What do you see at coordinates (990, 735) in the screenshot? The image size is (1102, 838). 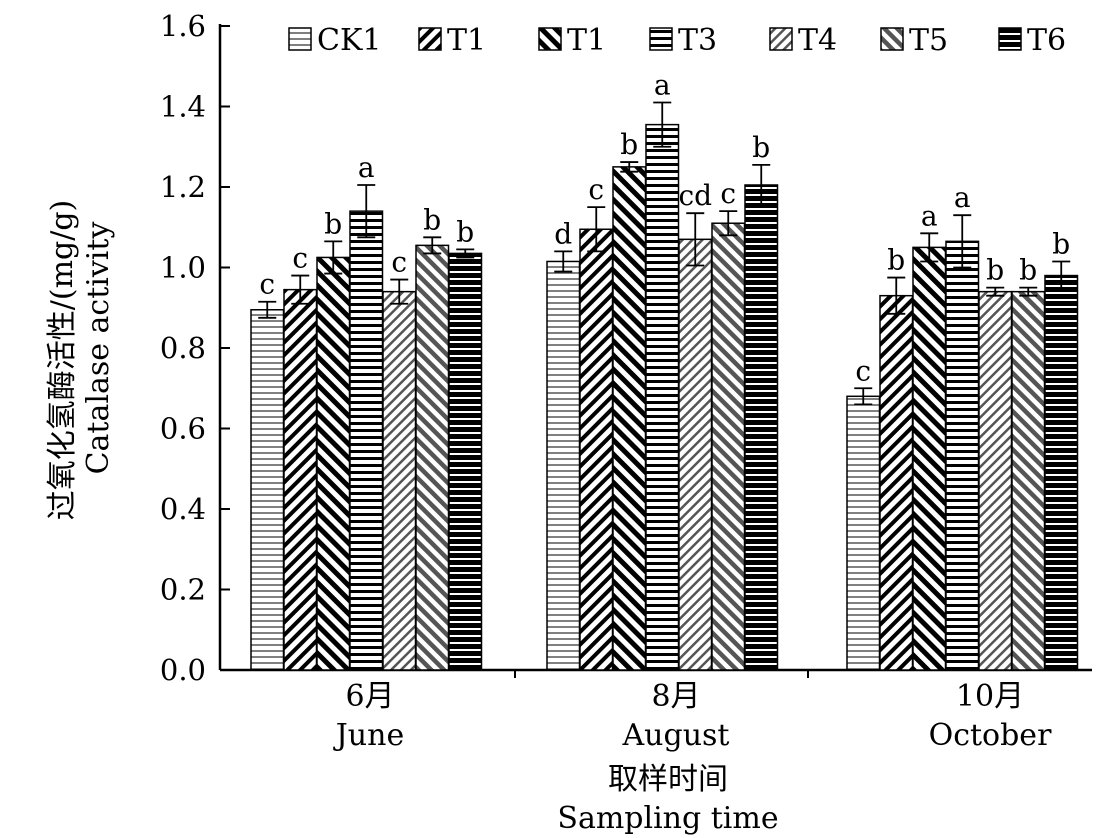 I see `x-tick-label-en: October` at bounding box center [990, 735].